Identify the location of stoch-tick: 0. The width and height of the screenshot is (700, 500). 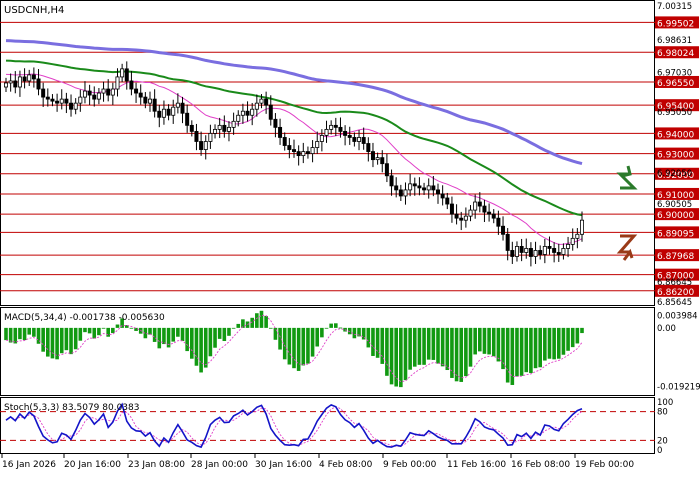
(659, 451).